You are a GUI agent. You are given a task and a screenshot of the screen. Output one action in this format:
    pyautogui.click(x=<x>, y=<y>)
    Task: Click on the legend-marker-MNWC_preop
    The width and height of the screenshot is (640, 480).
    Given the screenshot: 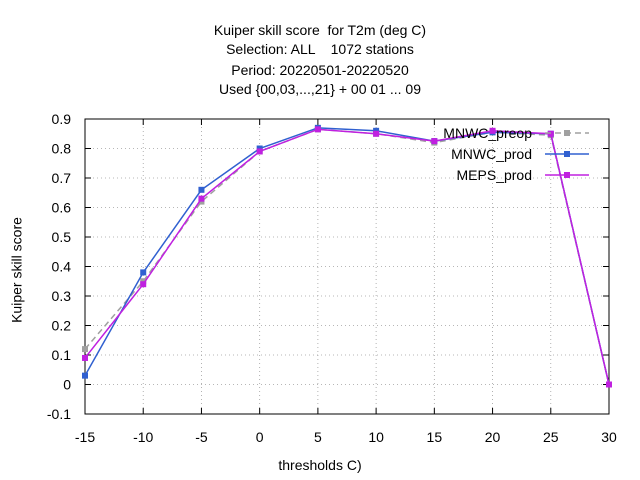 What is the action you would take?
    pyautogui.click(x=567, y=133)
    